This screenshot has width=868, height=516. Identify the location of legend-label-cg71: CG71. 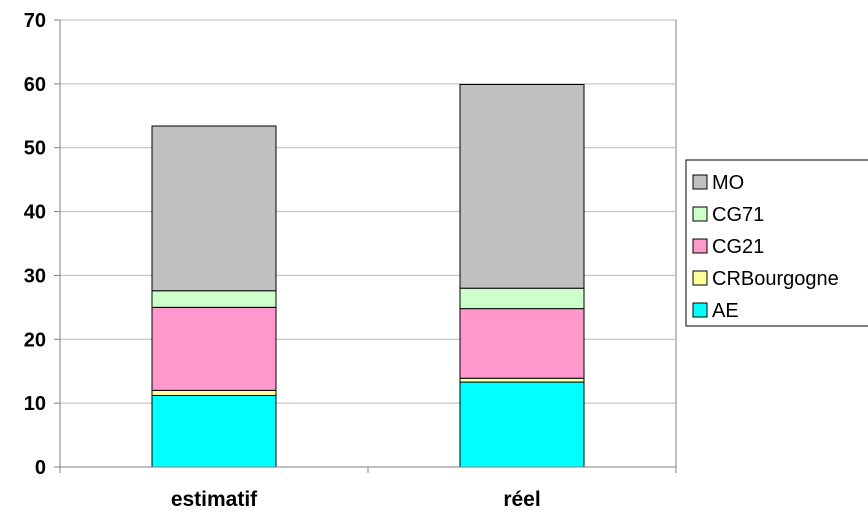
(738, 215).